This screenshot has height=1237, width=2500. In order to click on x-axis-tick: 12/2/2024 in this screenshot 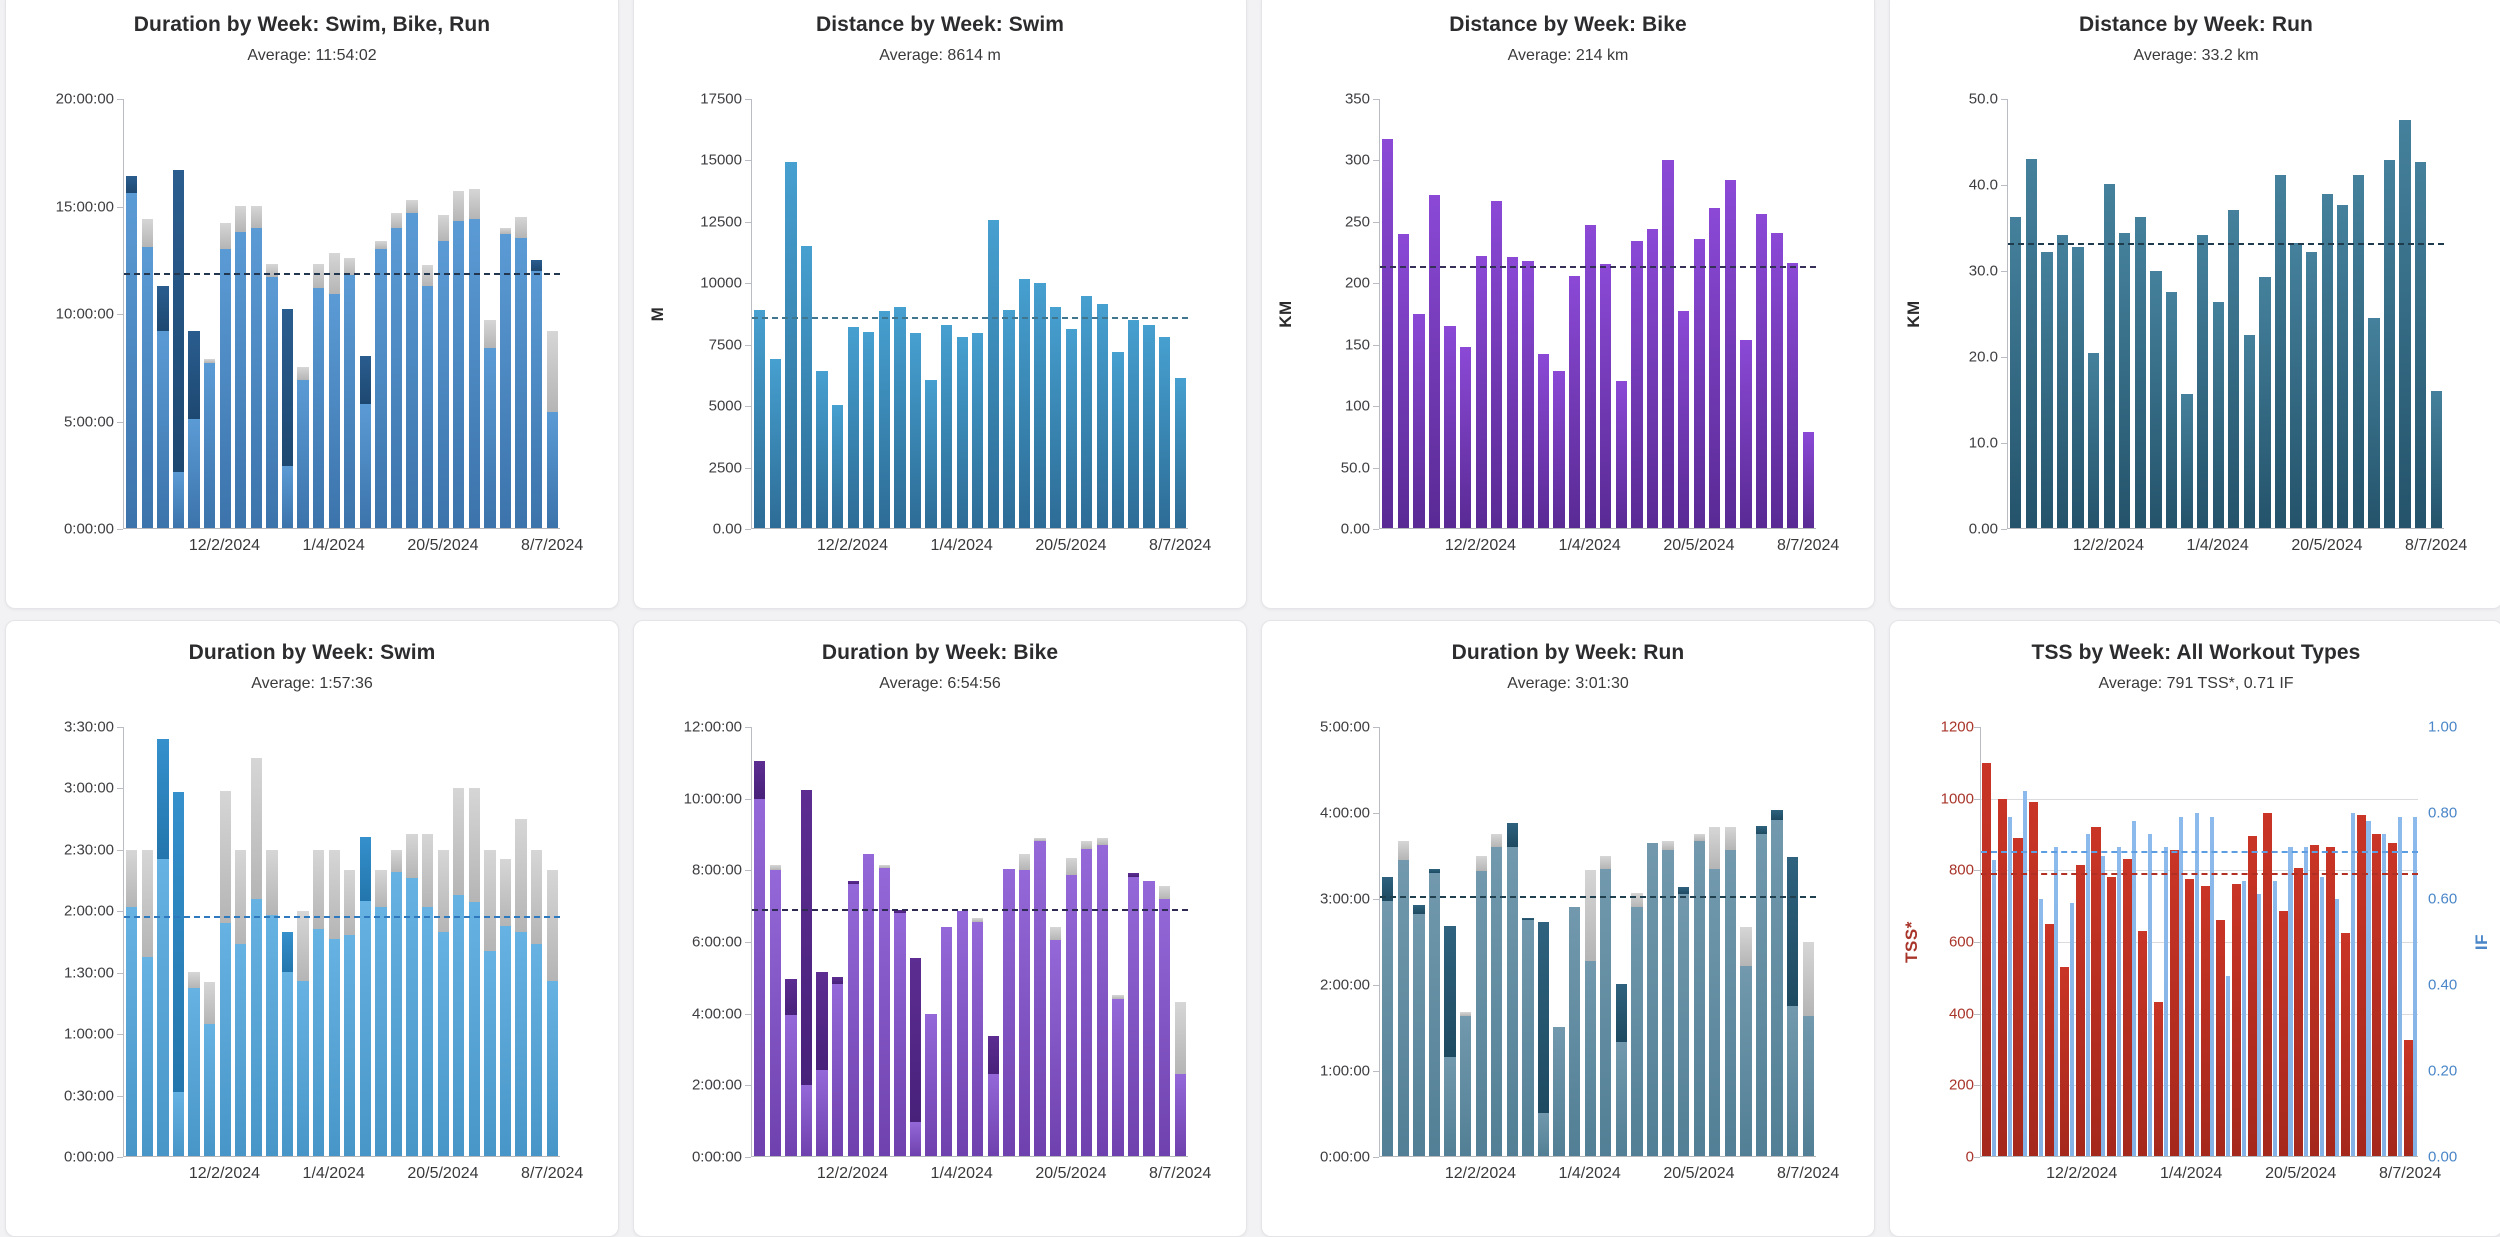, I will do `click(1480, 1173)`.